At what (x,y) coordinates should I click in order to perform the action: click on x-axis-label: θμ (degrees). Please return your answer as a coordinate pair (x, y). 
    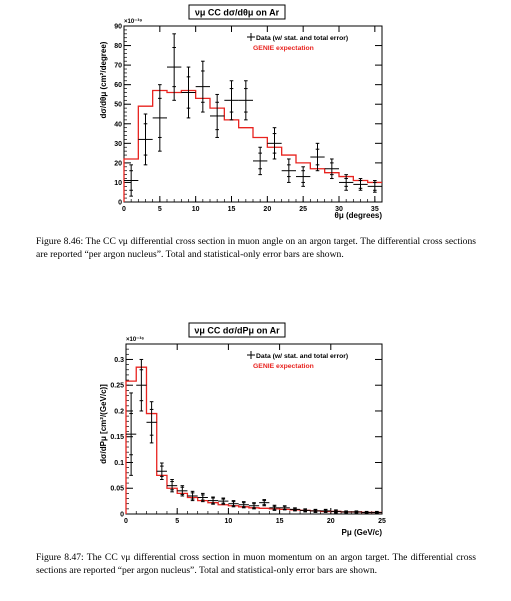
    Looking at the image, I should click on (359, 215).